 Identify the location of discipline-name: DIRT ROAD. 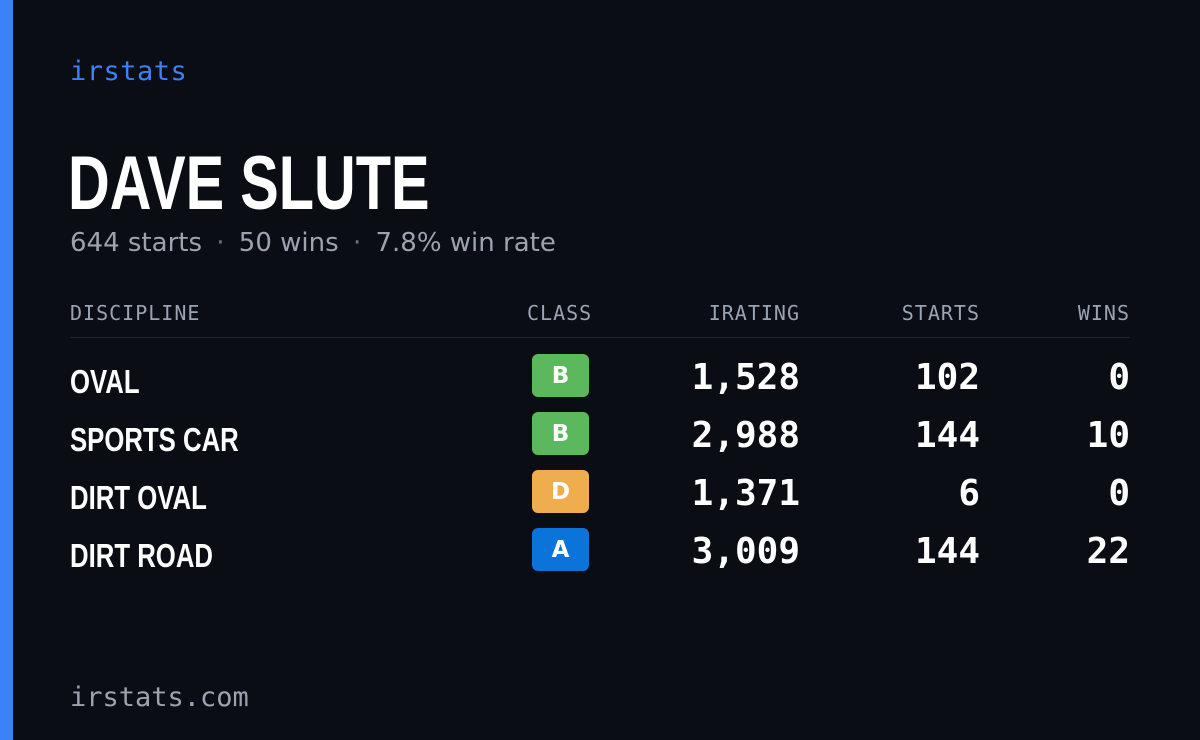
(141, 555).